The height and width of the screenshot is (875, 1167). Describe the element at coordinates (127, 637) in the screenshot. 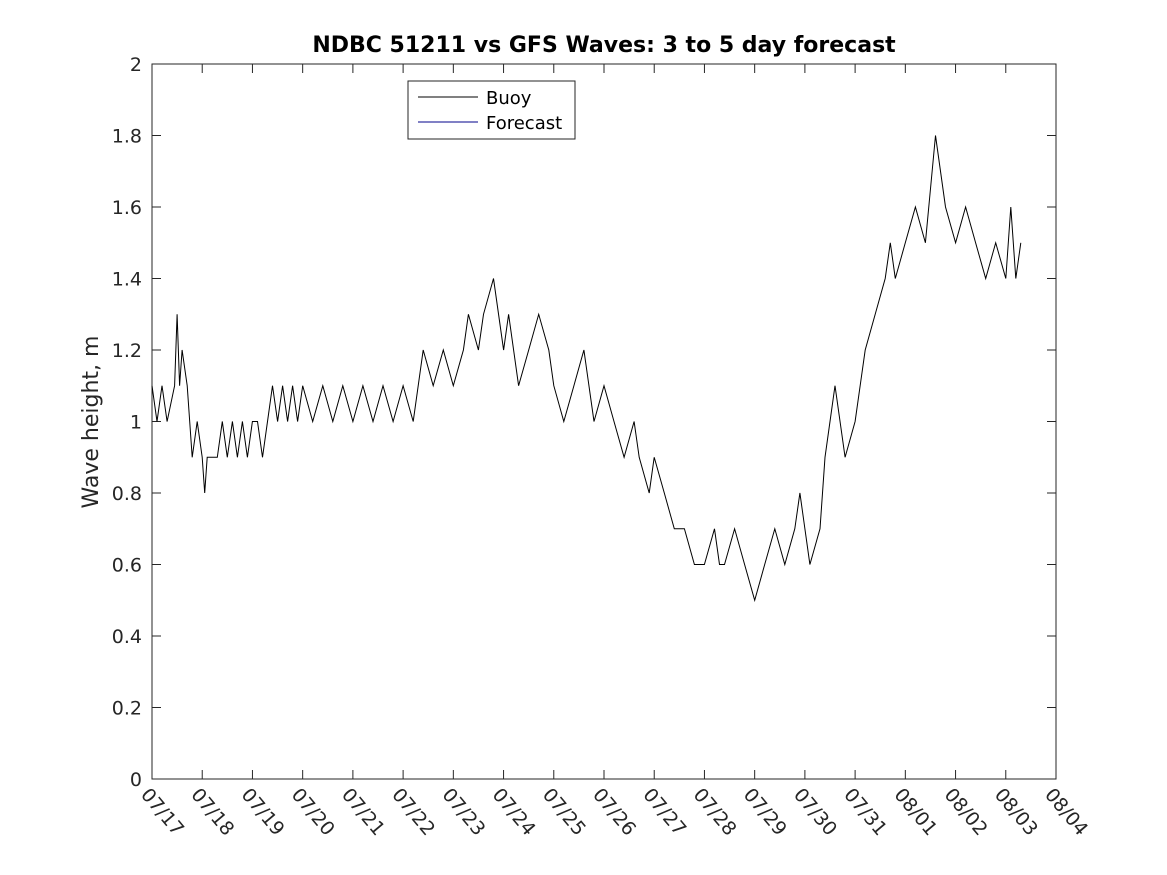

I see `y-tick-label: 0.4` at that location.